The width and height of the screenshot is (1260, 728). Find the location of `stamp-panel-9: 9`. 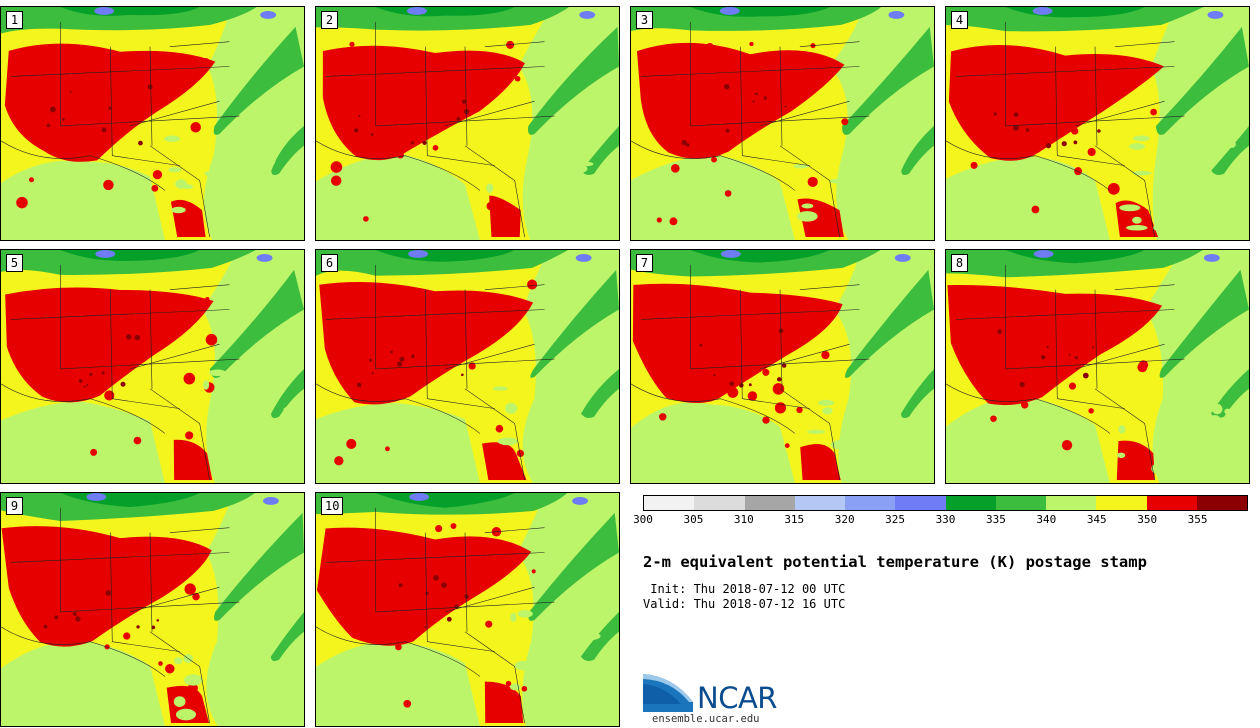

stamp-panel-9: 9 is located at coordinates (152, 609).